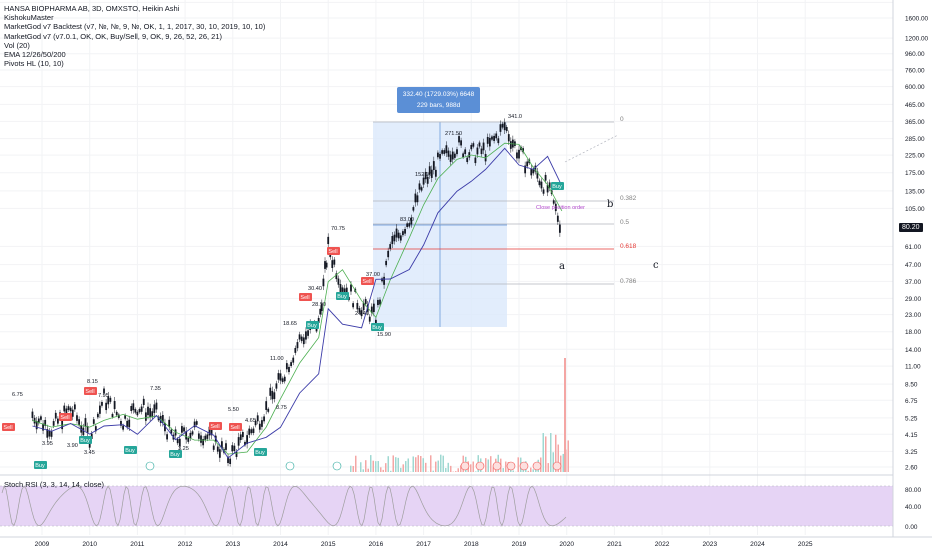 The width and height of the screenshot is (932, 550). What do you see at coordinates (610, 204) in the screenshot?
I see `annotation-b: b` at bounding box center [610, 204].